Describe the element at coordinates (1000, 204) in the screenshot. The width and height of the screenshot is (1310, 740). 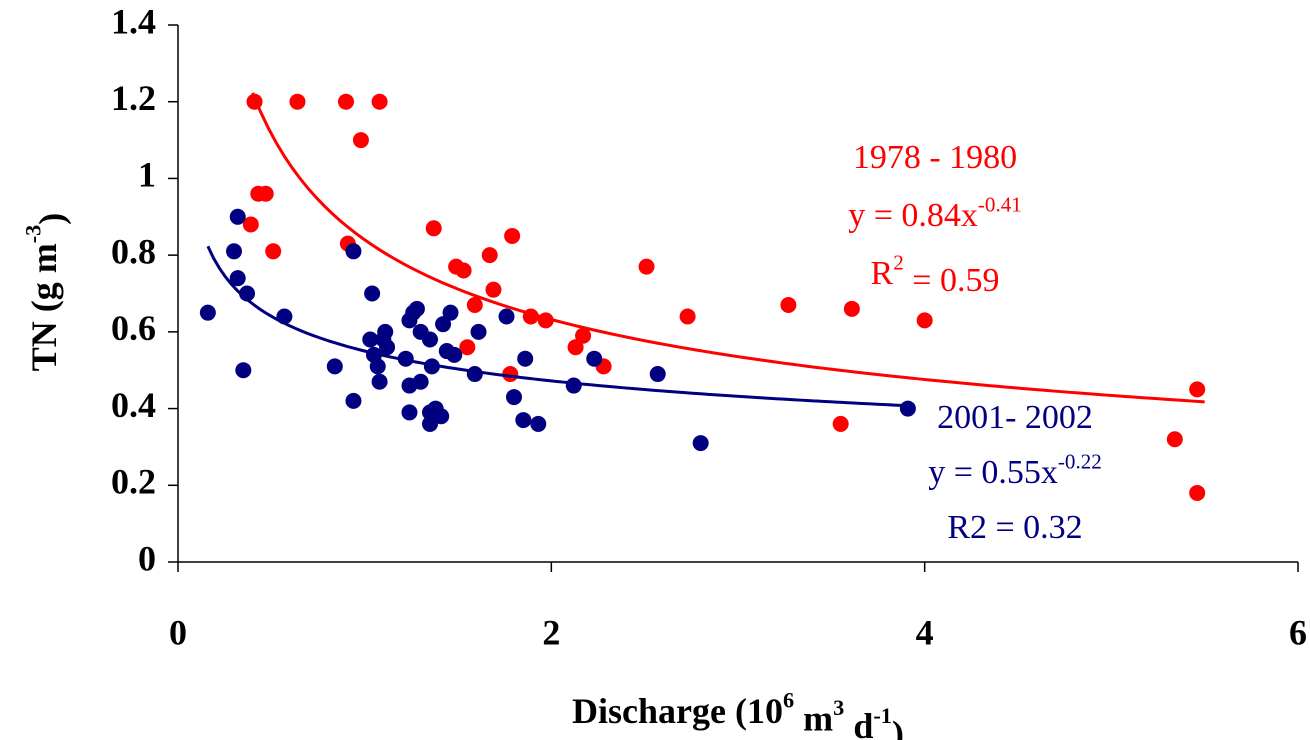
I see `superscript: -0.41` at that location.